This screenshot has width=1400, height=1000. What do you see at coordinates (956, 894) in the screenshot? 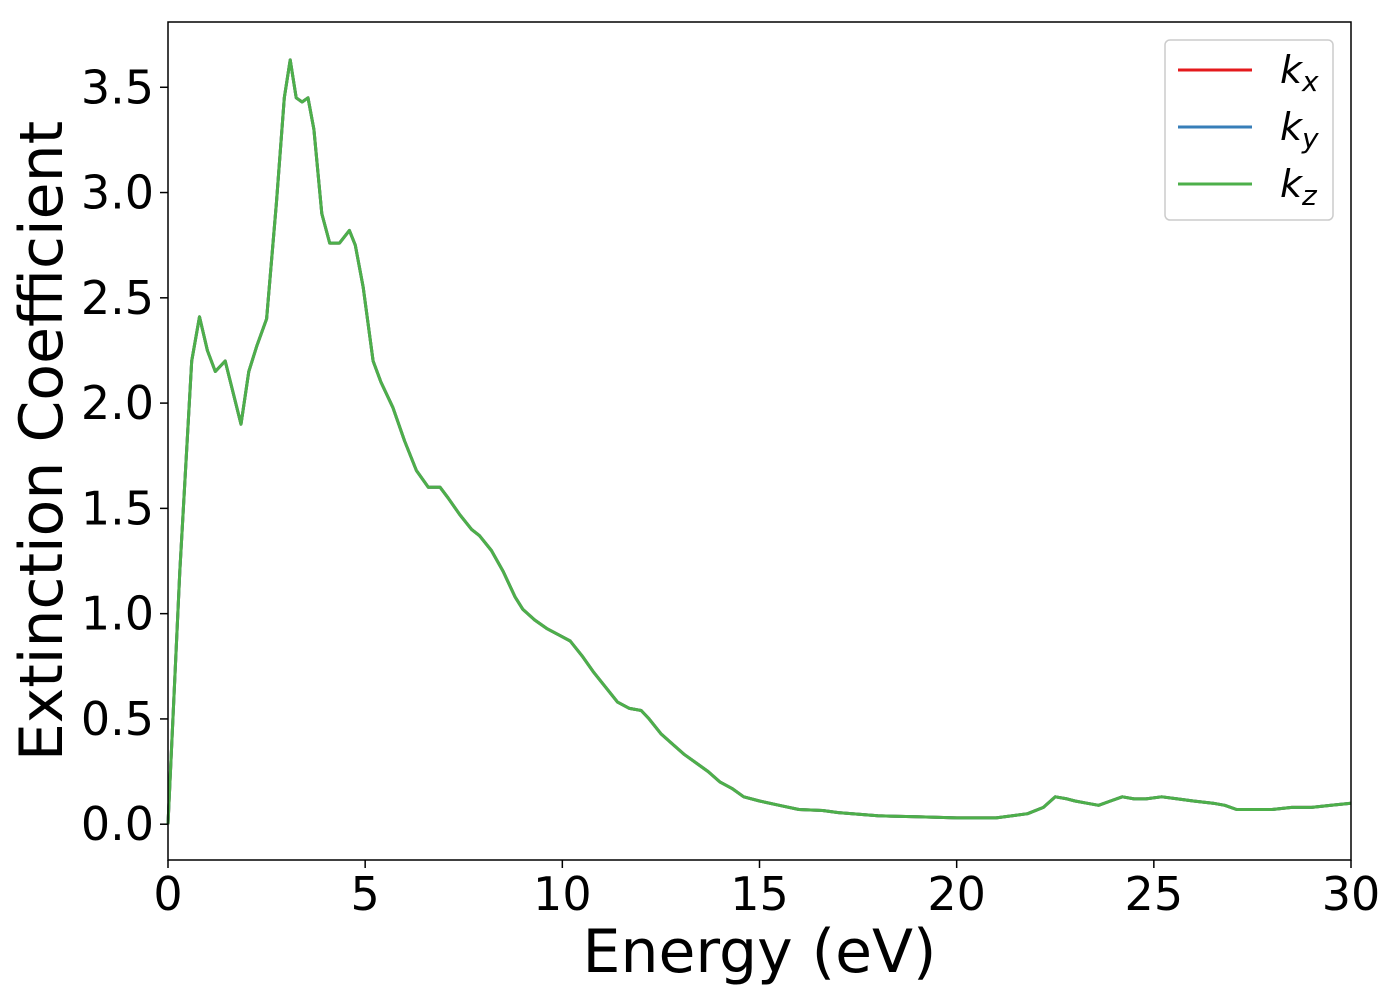
I see `x-tick-label: 20` at bounding box center [956, 894].